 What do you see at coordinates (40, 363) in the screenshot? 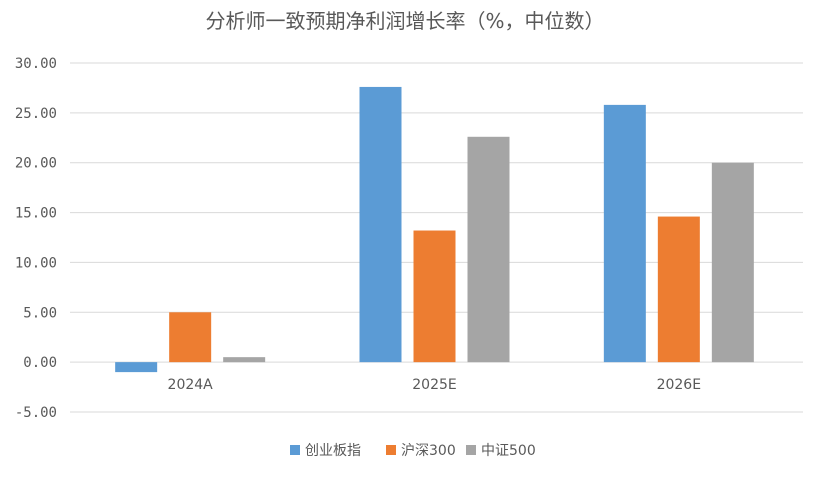
I see `y-tick-label: 0.00` at bounding box center [40, 363].